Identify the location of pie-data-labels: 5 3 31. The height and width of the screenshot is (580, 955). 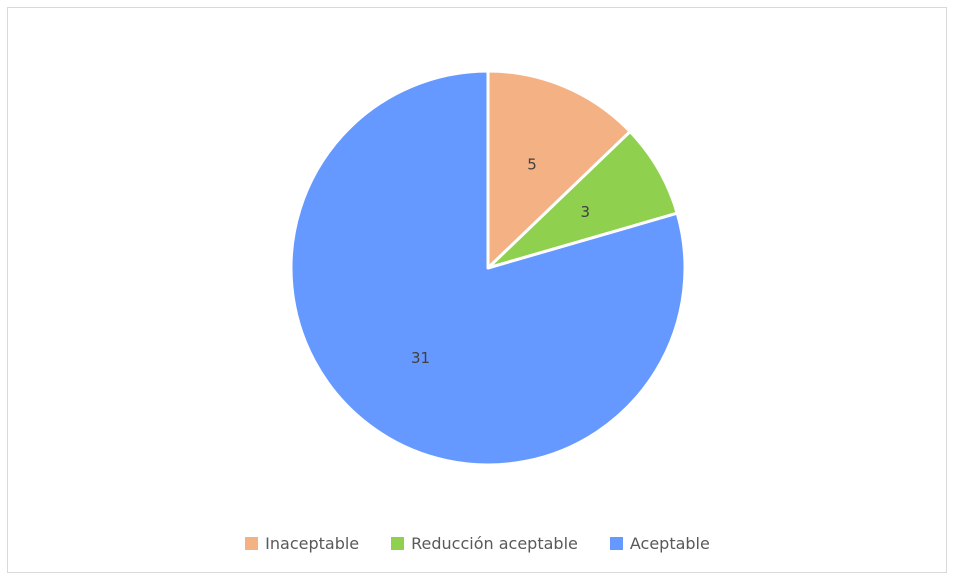
(500, 261).